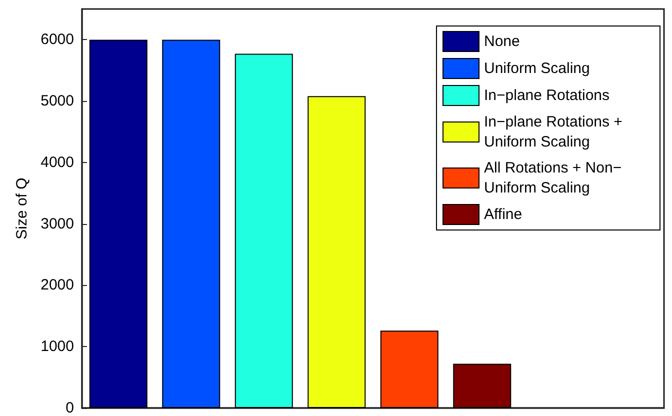 This screenshot has width=672, height=416. I want to click on y-tick-label: 6000, so click(57, 39).